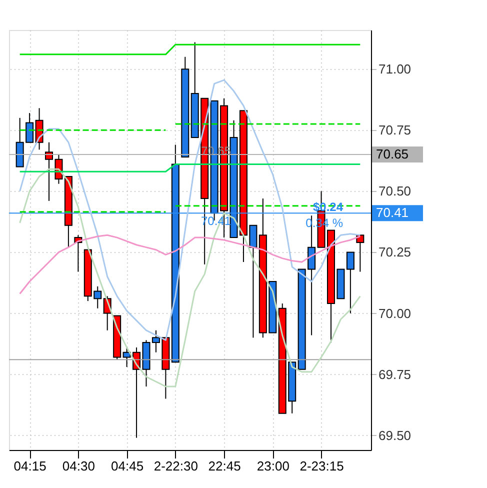 This screenshot has height=488, width=487. What do you see at coordinates (392, 212) in the screenshot?
I see `ref-line-label: 70.41` at bounding box center [392, 212].